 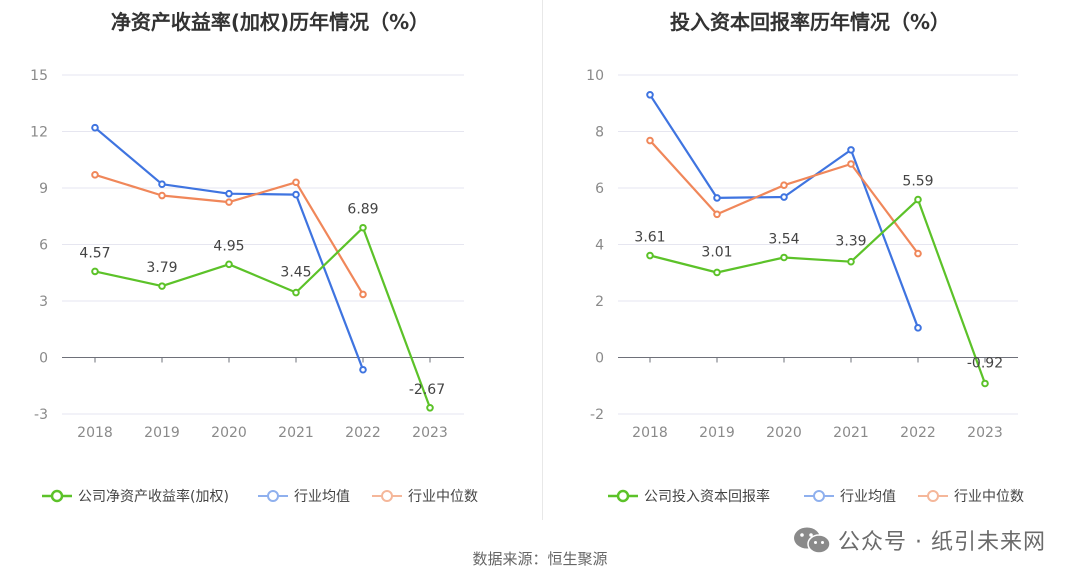 I want to click on data-label: 4.57, so click(x=94, y=253).